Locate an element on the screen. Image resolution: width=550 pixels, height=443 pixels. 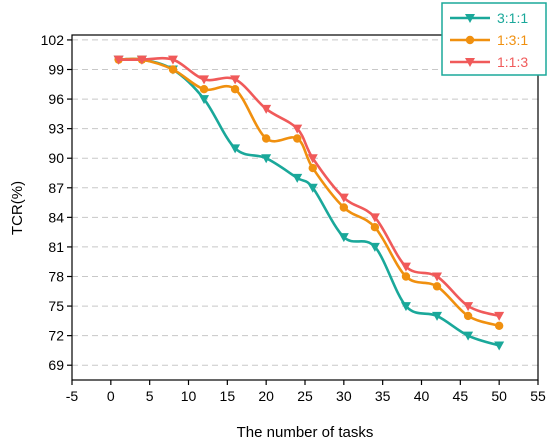
y-tick-label: 93 is located at coordinates (56, 129).